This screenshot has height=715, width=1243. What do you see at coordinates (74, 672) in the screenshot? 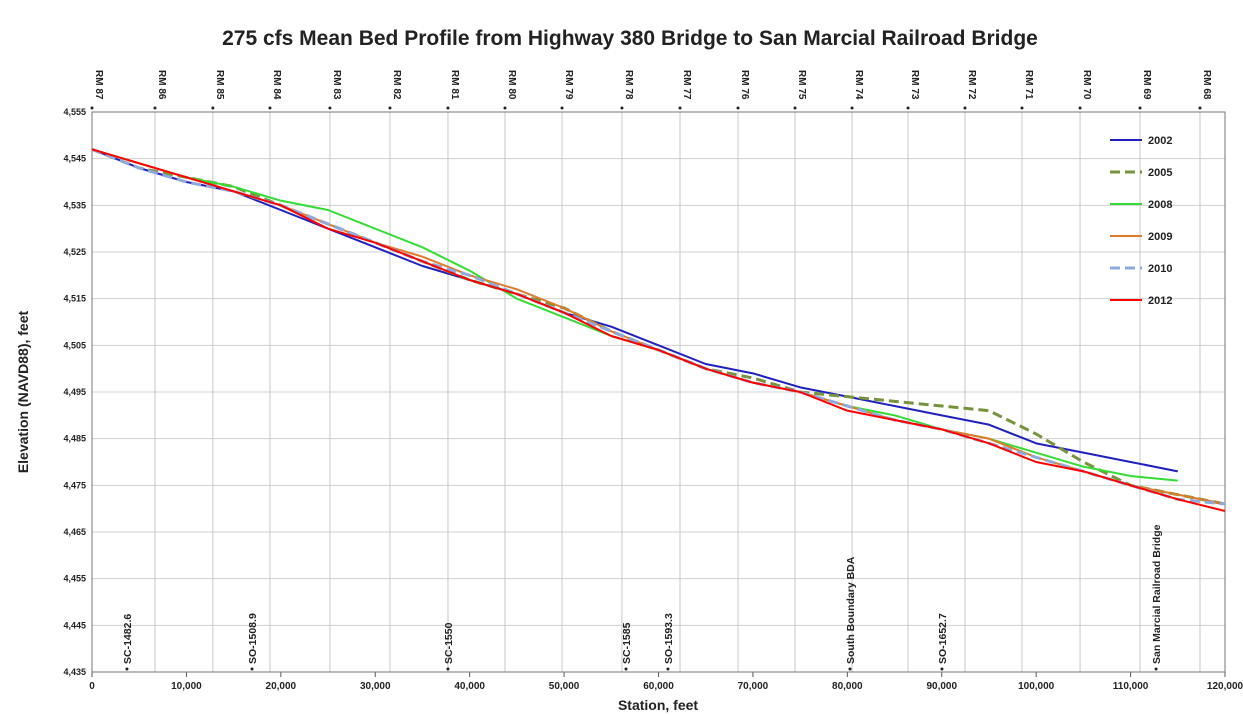
I see `y-tick-label: 4,435` at bounding box center [74, 672].